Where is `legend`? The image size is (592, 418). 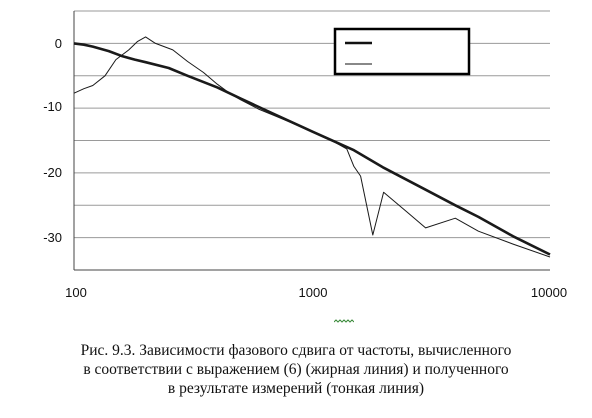 legend is located at coordinates (402, 51).